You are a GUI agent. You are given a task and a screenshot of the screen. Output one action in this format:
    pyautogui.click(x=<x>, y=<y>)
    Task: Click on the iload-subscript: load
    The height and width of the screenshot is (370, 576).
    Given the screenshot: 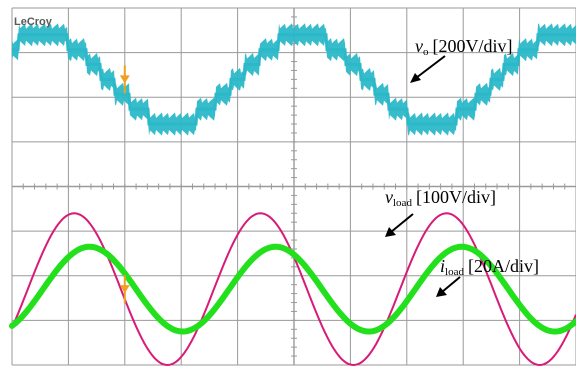 What is the action you would take?
    pyautogui.click(x=454, y=272)
    